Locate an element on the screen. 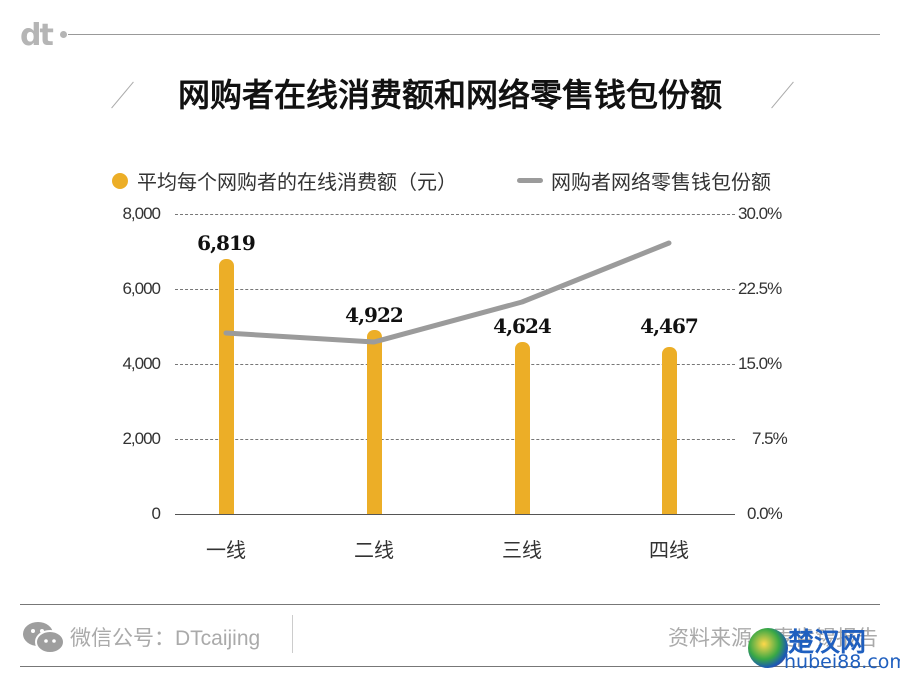 This screenshot has height=674, width=900. wechat-account: 微信公号：DTcaijing is located at coordinates (165, 638).